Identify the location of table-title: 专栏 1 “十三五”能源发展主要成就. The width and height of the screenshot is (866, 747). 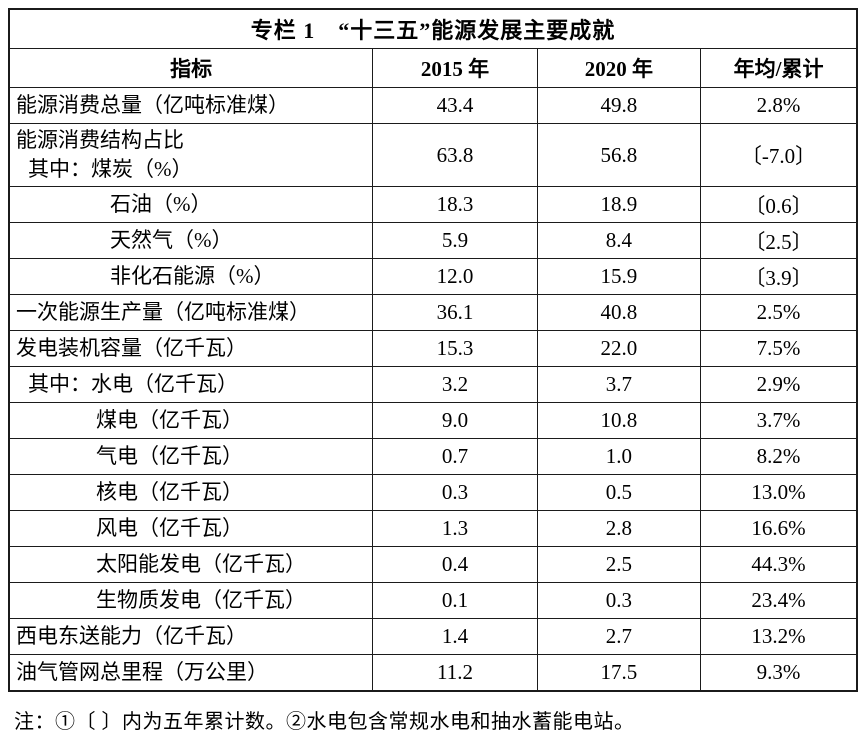
(433, 28).